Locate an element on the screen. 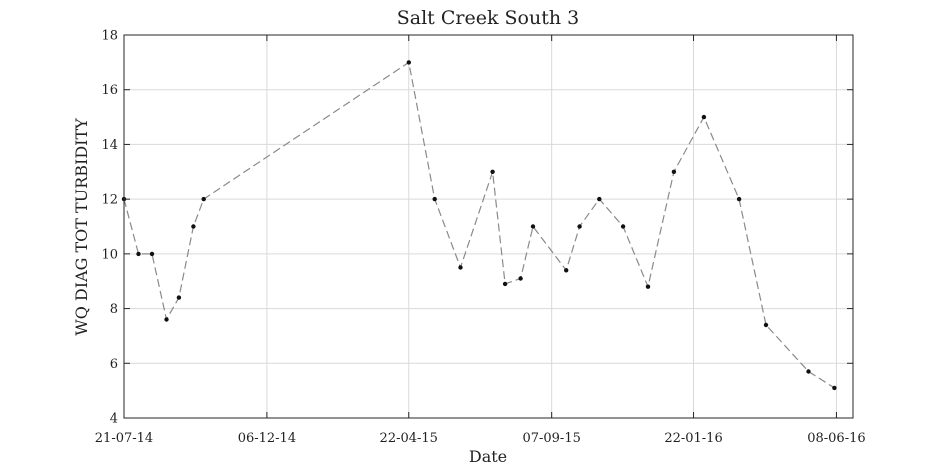  x-tick-label: 22-04-15 is located at coordinates (409, 438).